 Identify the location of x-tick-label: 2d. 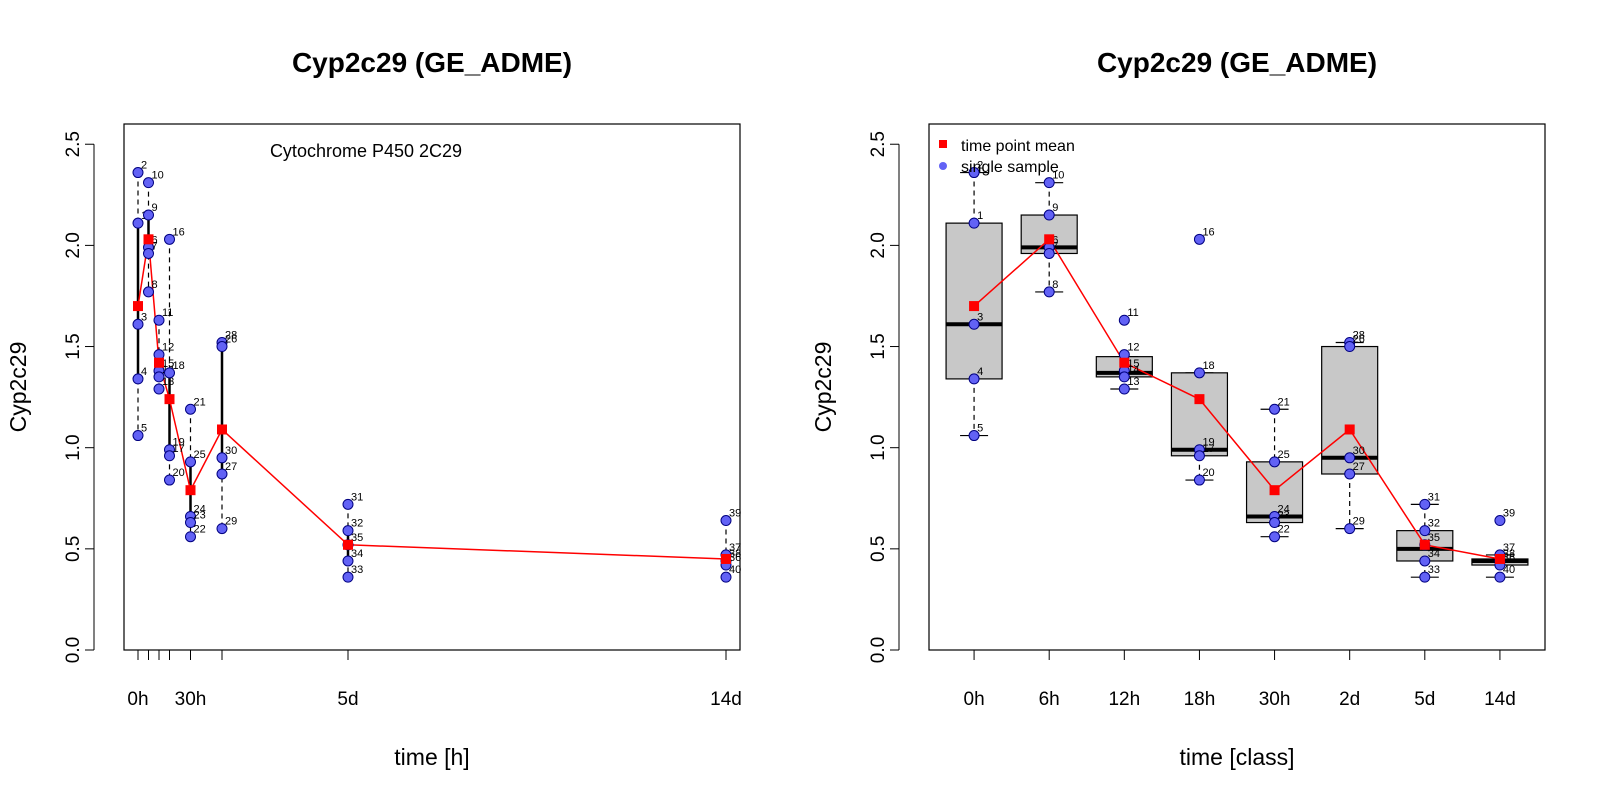
(1349, 699).